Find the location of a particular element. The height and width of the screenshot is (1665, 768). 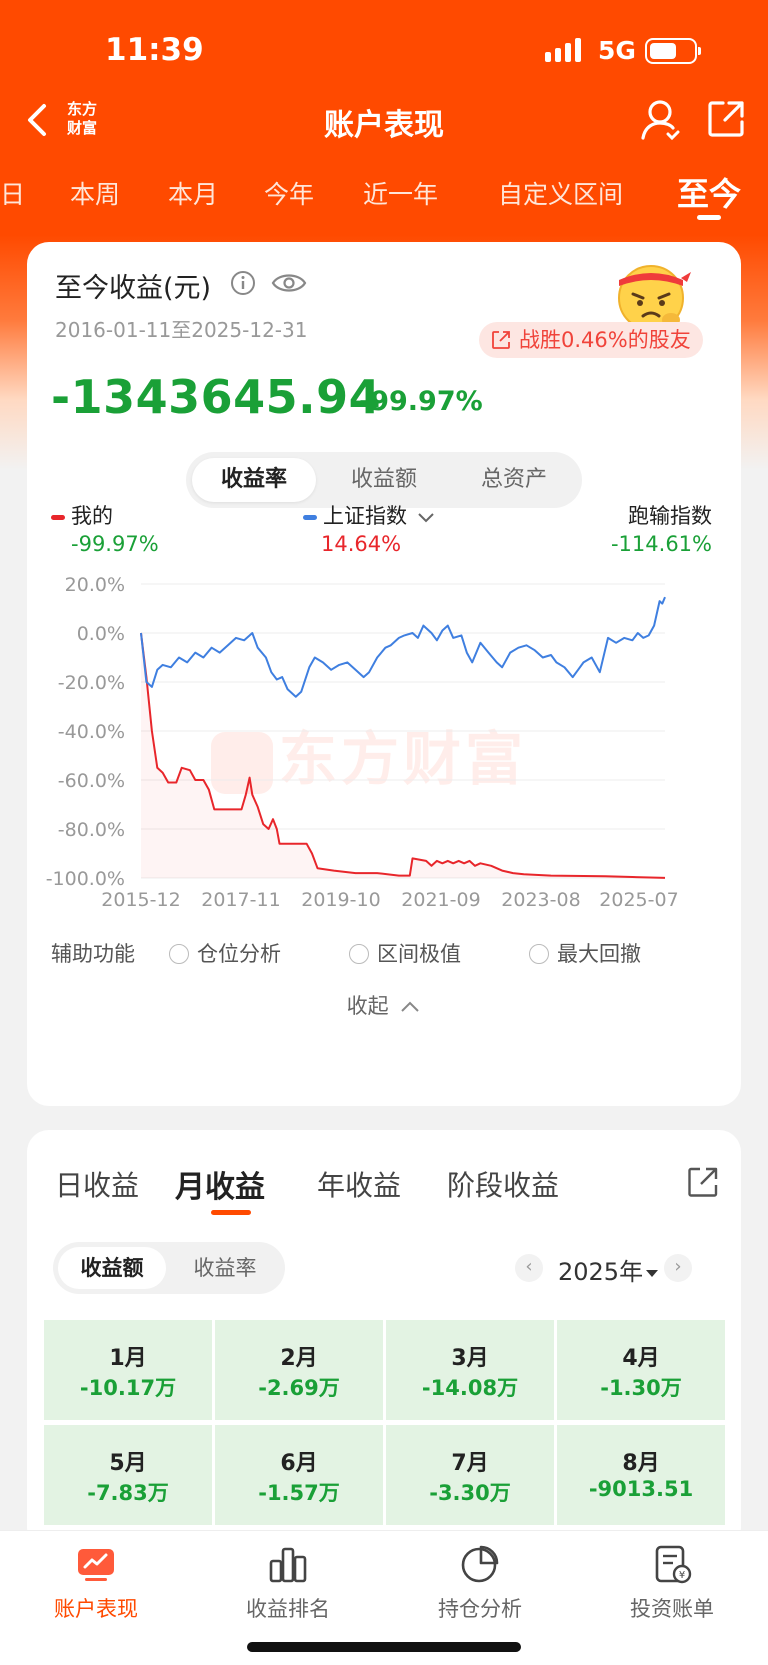

aux-option-position-label: 仓位分析 is located at coordinates (239, 954).